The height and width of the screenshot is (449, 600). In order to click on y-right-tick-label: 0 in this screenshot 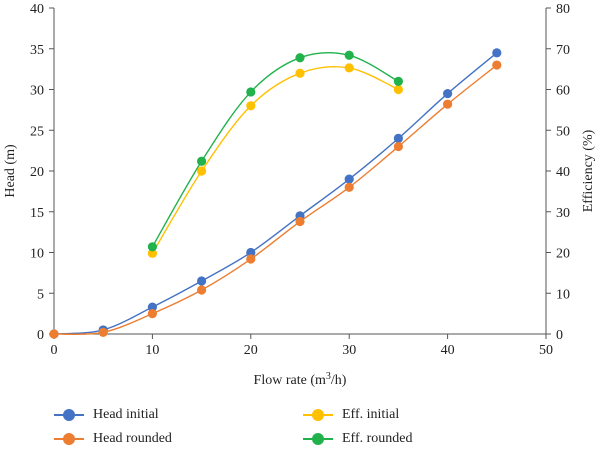, I will do `click(559, 335)`.